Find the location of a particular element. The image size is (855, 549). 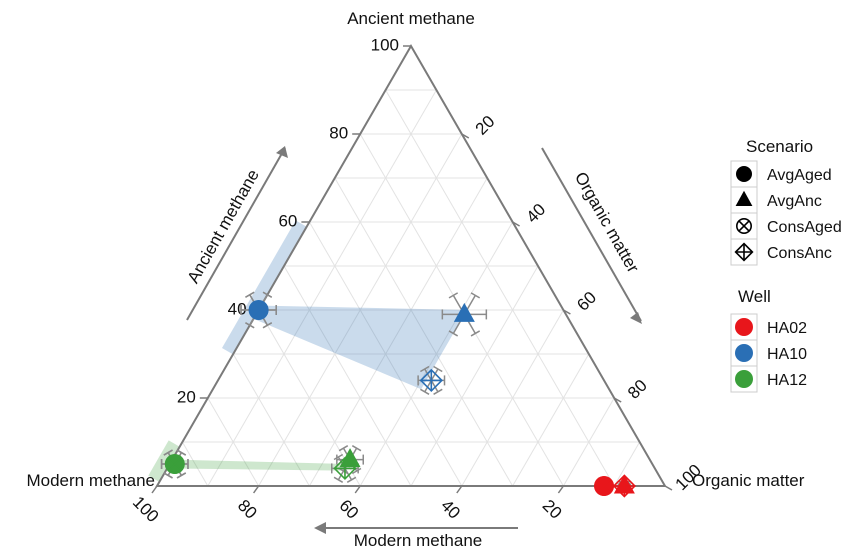

legend-well-label: HA02 is located at coordinates (787, 328).